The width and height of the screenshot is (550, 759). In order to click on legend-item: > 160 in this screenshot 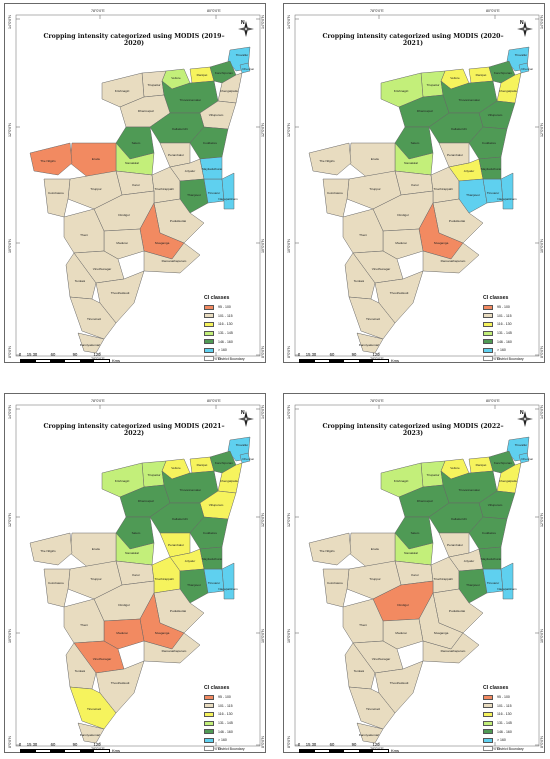, I will do `click(233, 740)`.